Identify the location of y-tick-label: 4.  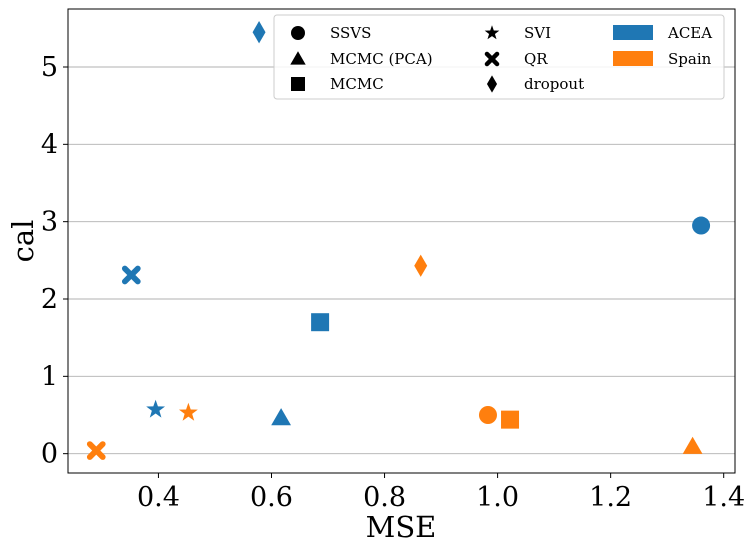
(49, 144).